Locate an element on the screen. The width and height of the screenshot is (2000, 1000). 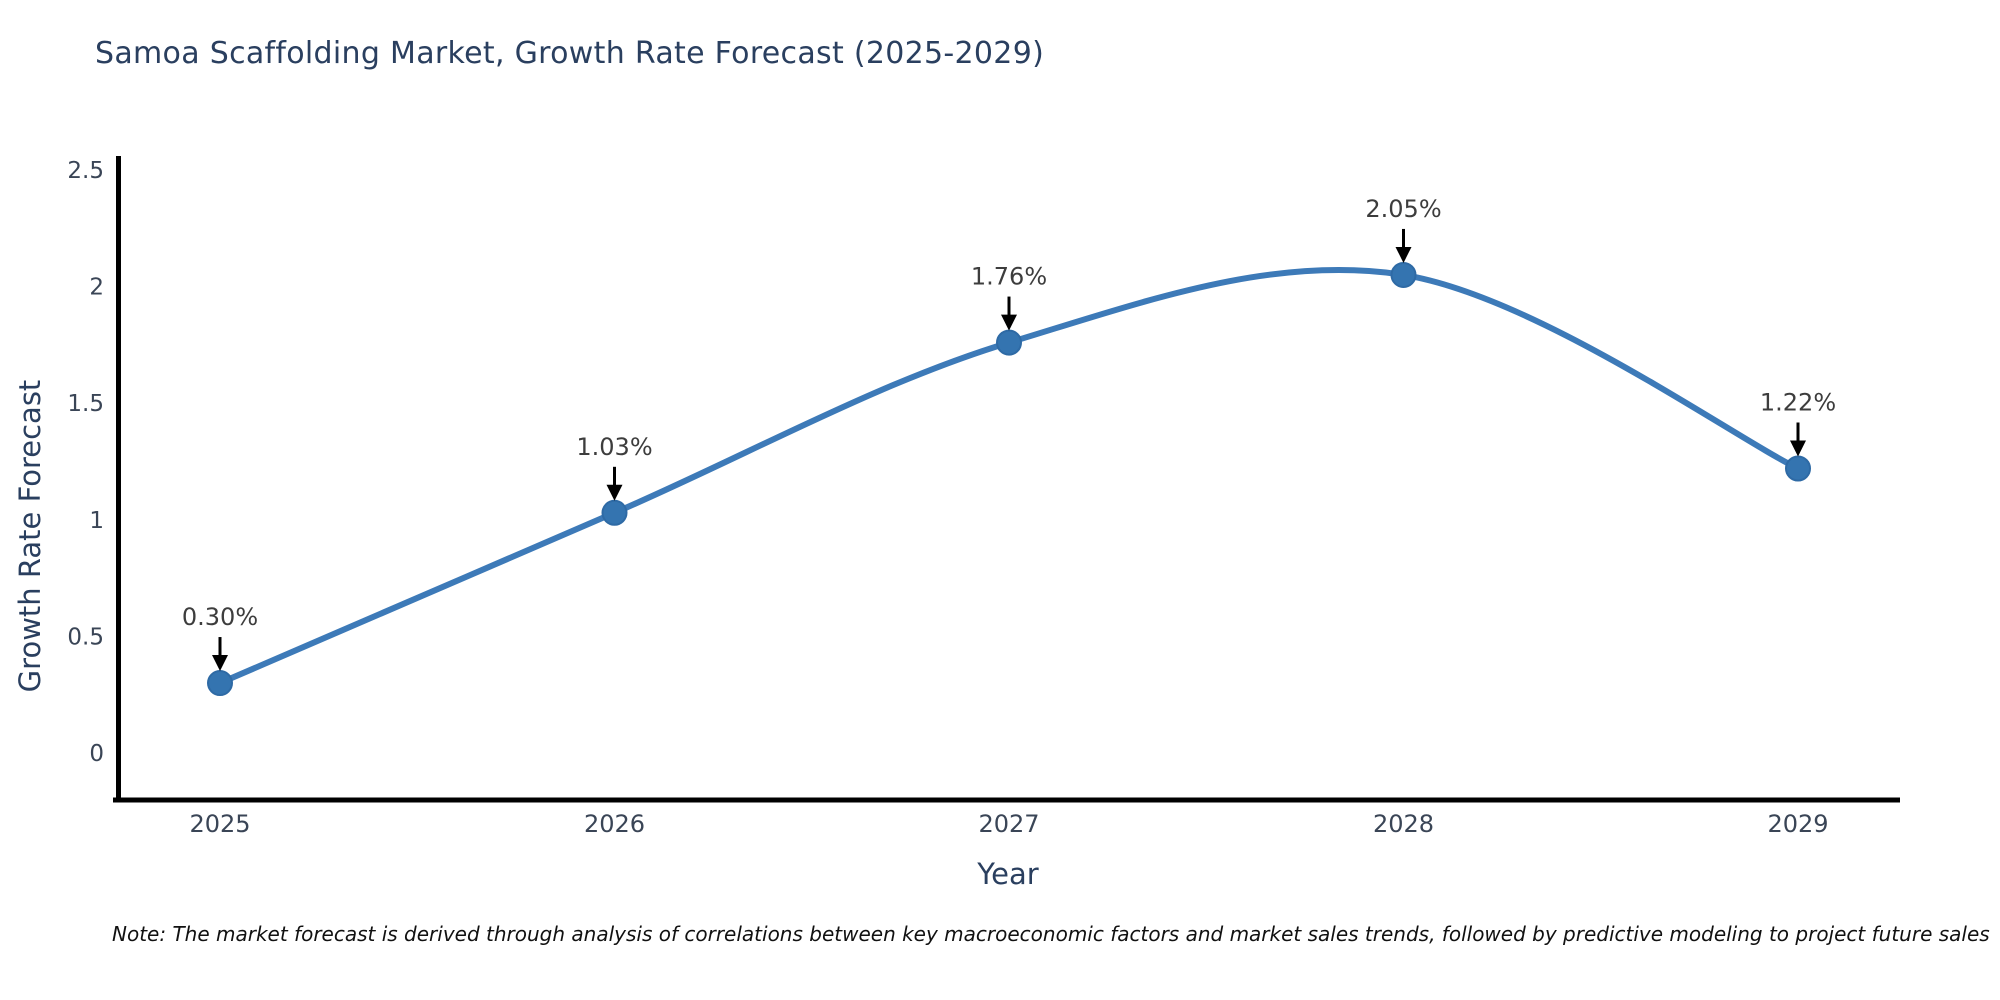
x-tick-label: 2026 is located at coordinates (614, 824).